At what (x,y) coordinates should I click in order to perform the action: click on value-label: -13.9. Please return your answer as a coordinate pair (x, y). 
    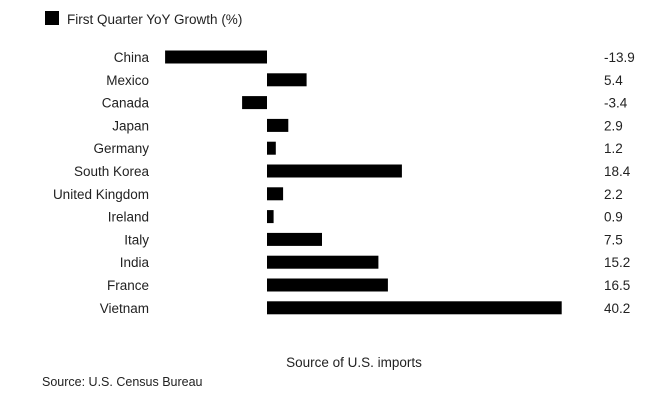
    Looking at the image, I should click on (619, 57).